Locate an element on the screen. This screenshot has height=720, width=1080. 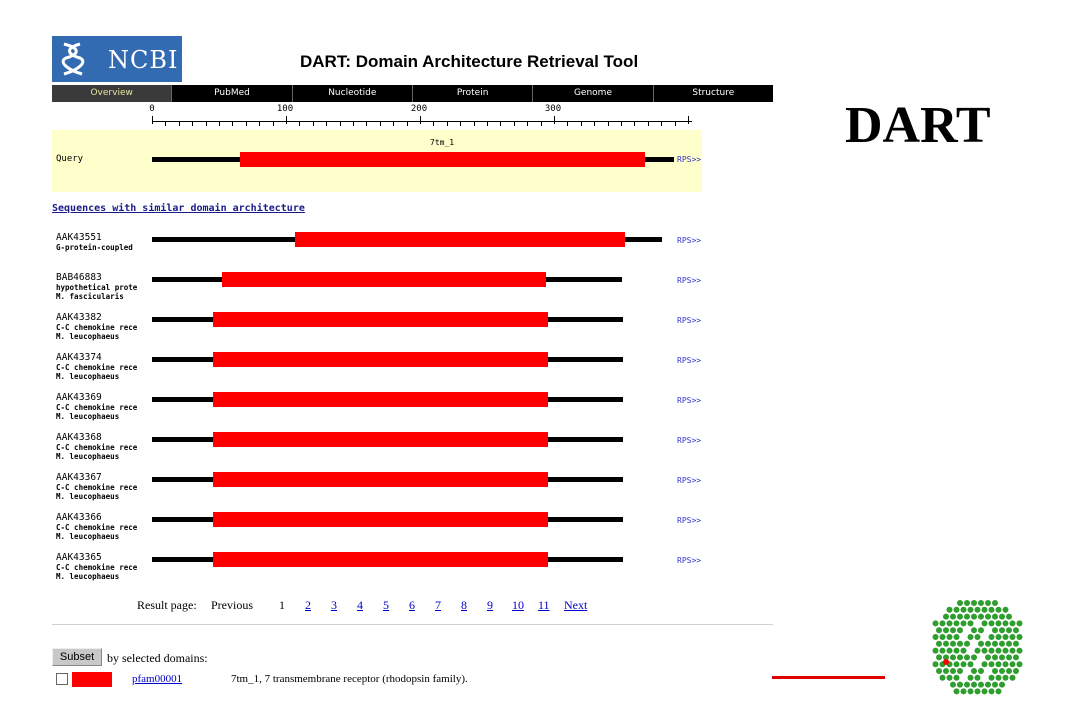
sequence-accession-link: AAK43374 is located at coordinates (79, 357).